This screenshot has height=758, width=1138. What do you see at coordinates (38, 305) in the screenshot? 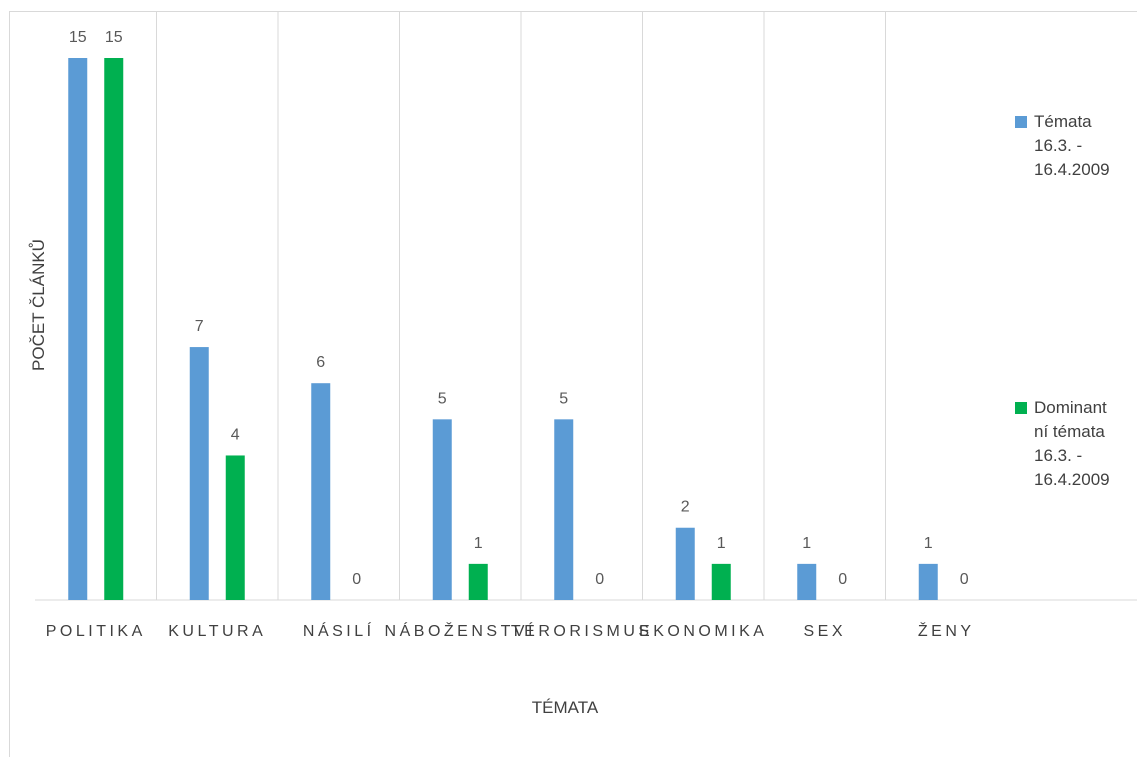
I see `y-axis-title: POČET ČLÁNKŮ` at bounding box center [38, 305].